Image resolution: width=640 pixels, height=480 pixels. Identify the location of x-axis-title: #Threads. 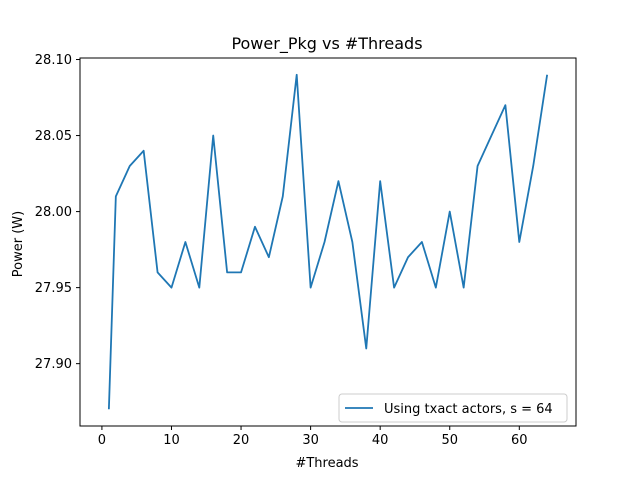
(326, 463).